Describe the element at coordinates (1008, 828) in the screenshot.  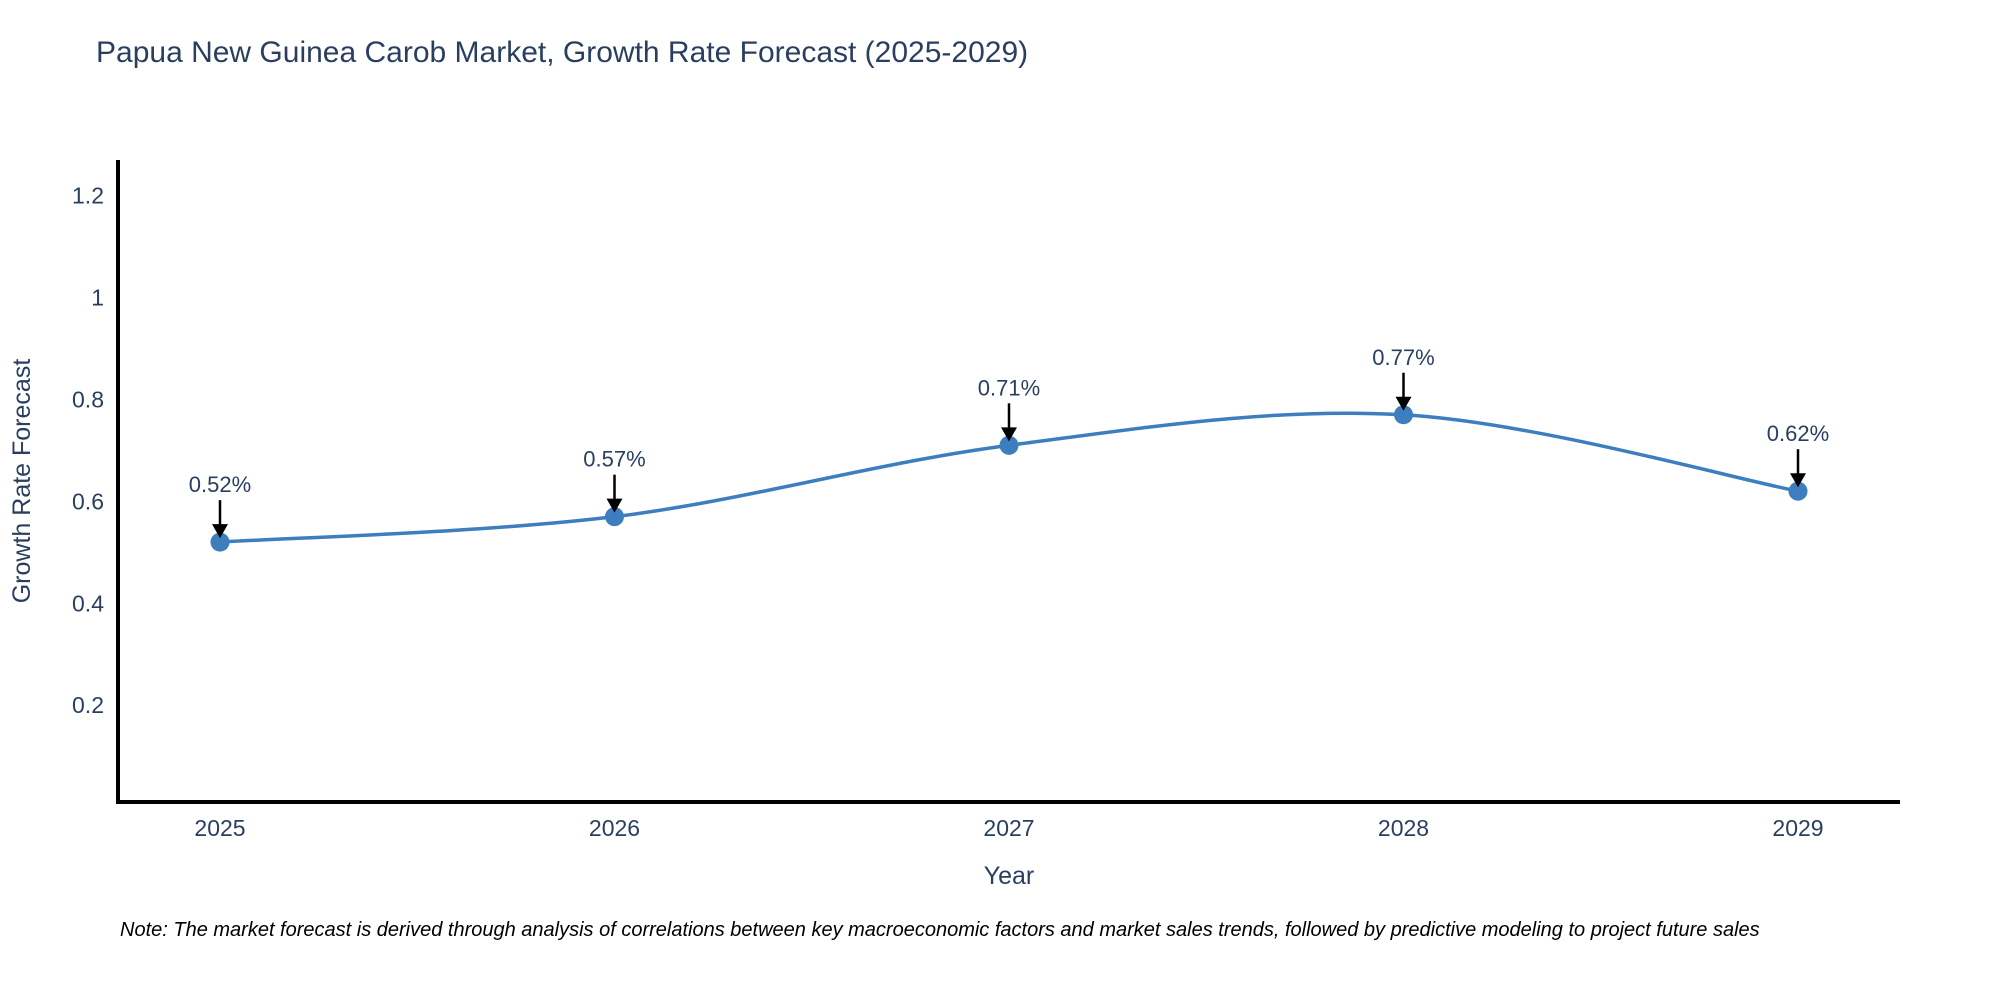
I see `x-tick-label: 2027` at that location.